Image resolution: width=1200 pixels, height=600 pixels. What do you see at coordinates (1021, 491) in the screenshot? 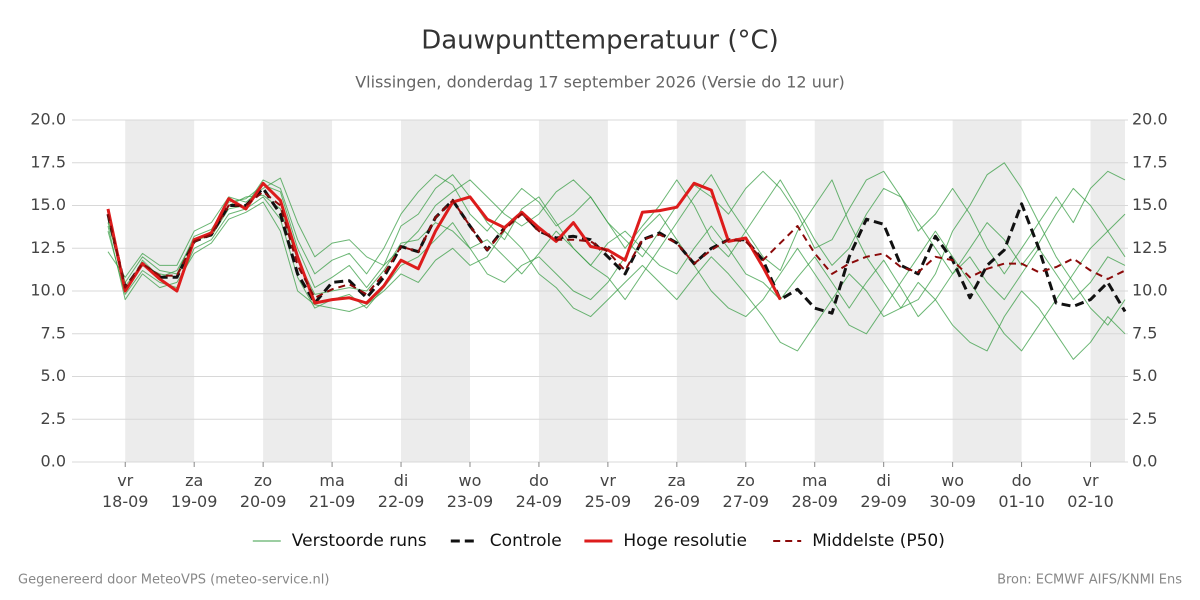
I see `x-tick-label: do 01-10` at bounding box center [1021, 491].